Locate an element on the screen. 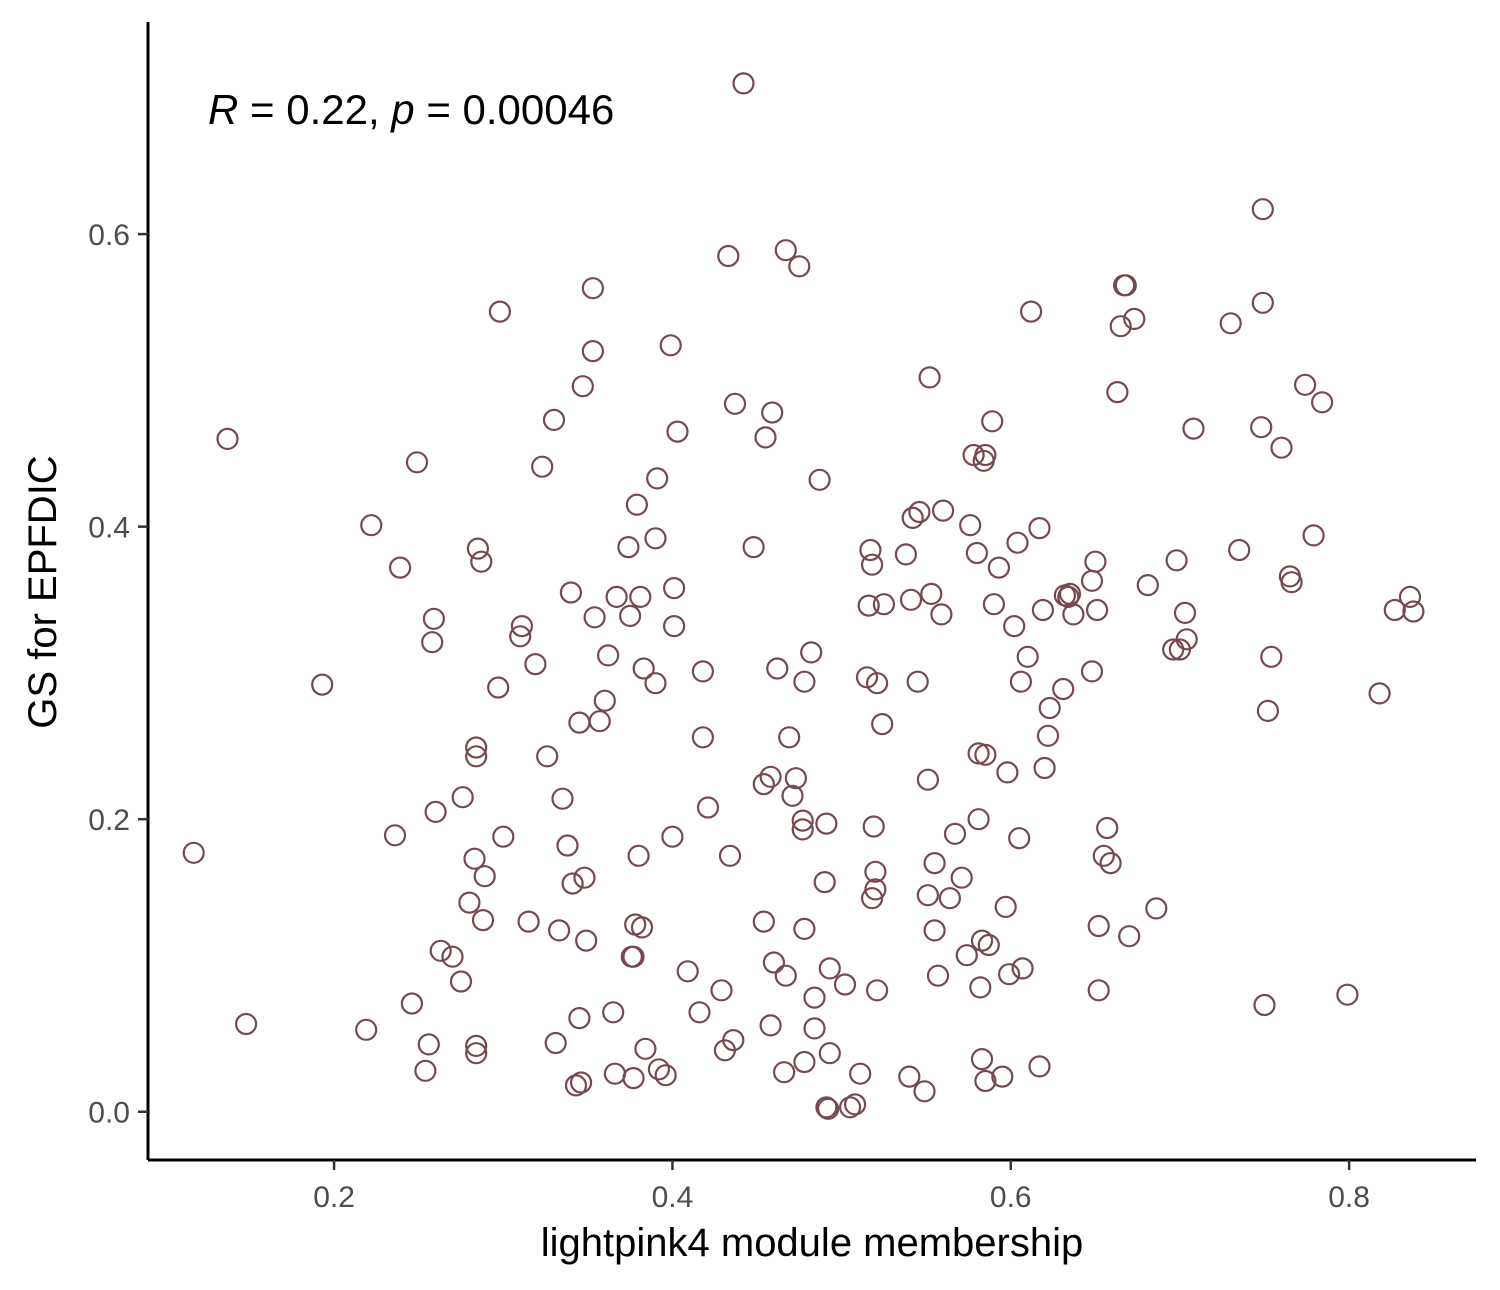 Image resolution: width=1500 pixels, height=1290 pixels. x-axis-ticks: 0.2 0.4 0.6 0.8 is located at coordinates (841, 1187).